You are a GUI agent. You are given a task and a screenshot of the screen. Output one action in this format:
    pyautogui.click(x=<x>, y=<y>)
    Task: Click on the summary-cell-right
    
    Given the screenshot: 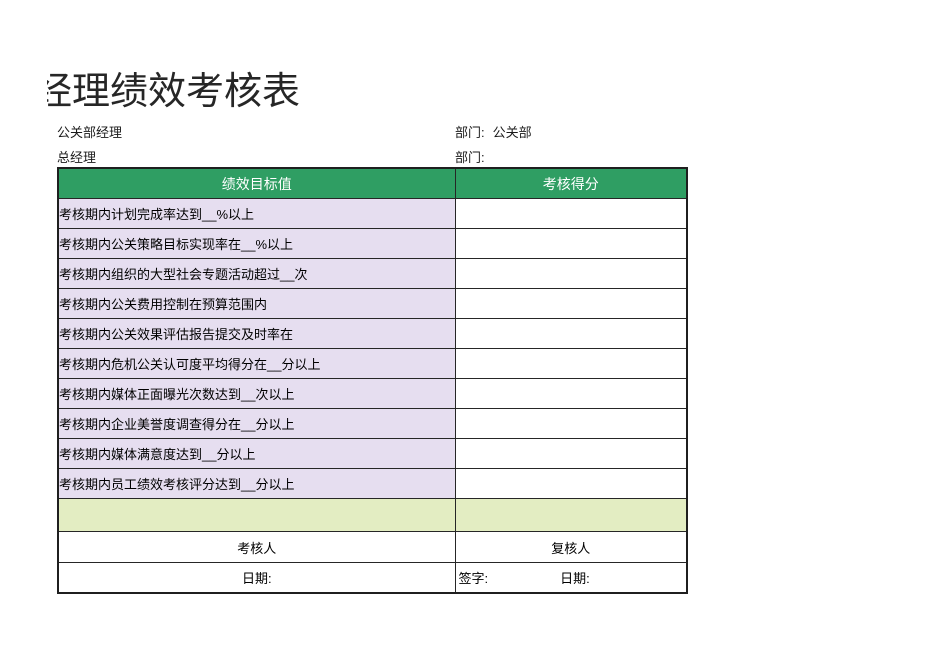 What is the action you would take?
    pyautogui.click(x=571, y=515)
    